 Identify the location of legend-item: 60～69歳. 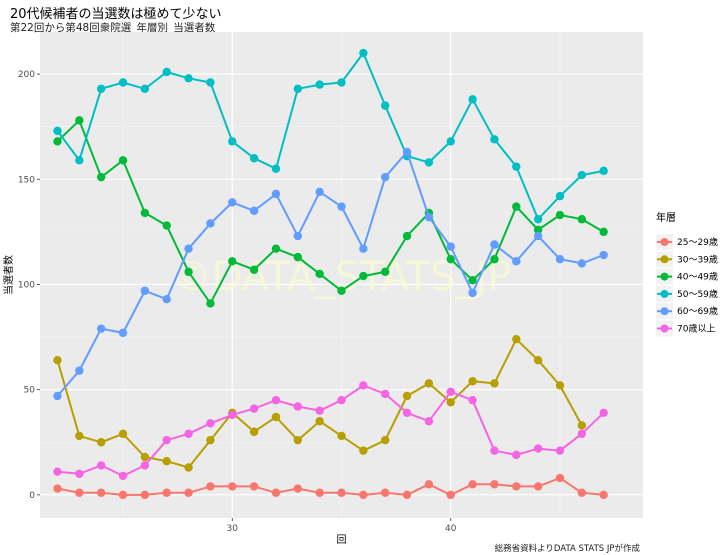
(687, 311).